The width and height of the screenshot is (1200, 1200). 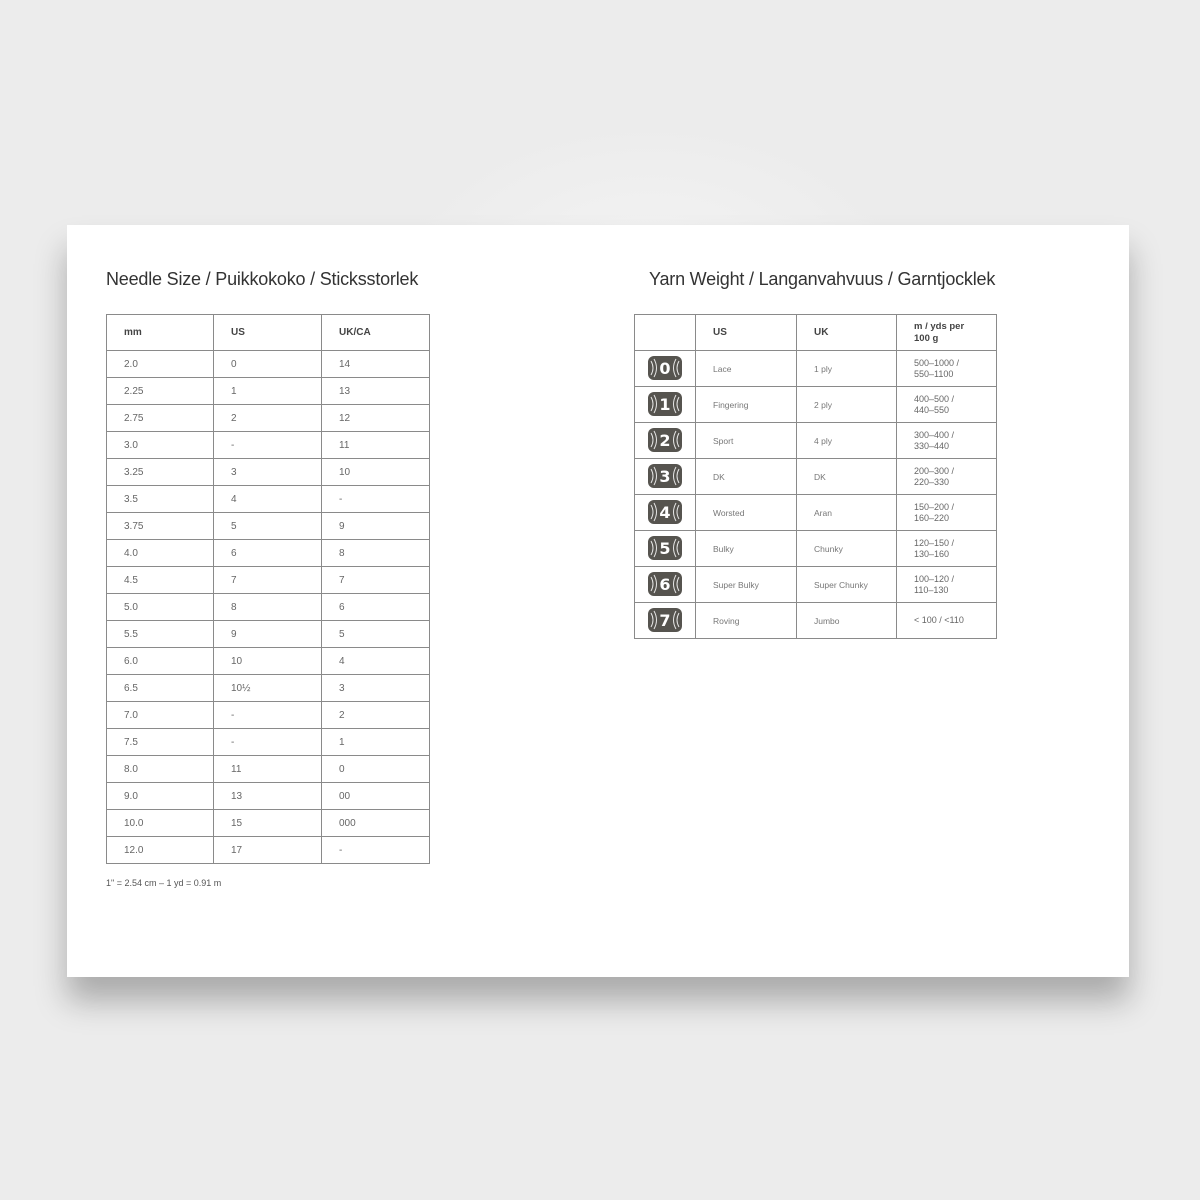 I want to click on cell-mm: 2.25, so click(x=160, y=391).